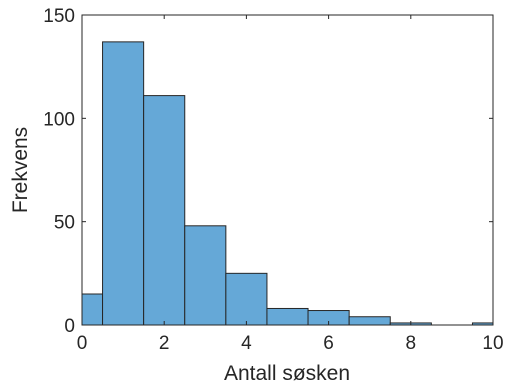  What do you see at coordinates (69, 326) in the screenshot?
I see `y-tick-label: 0` at bounding box center [69, 326].